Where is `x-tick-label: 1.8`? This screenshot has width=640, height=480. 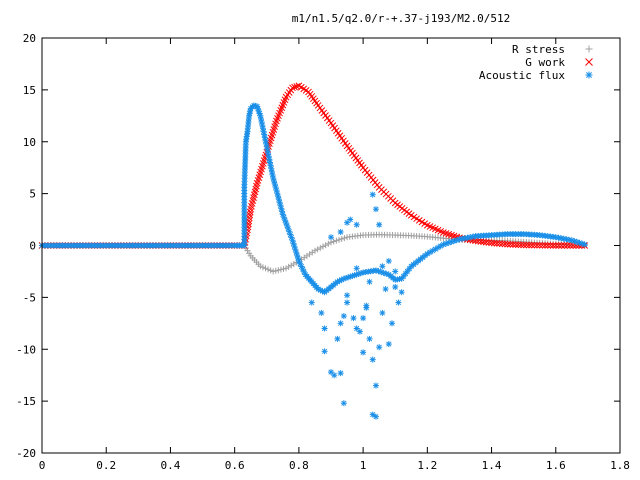 x-tick-label: 1.8 is located at coordinates (620, 465).